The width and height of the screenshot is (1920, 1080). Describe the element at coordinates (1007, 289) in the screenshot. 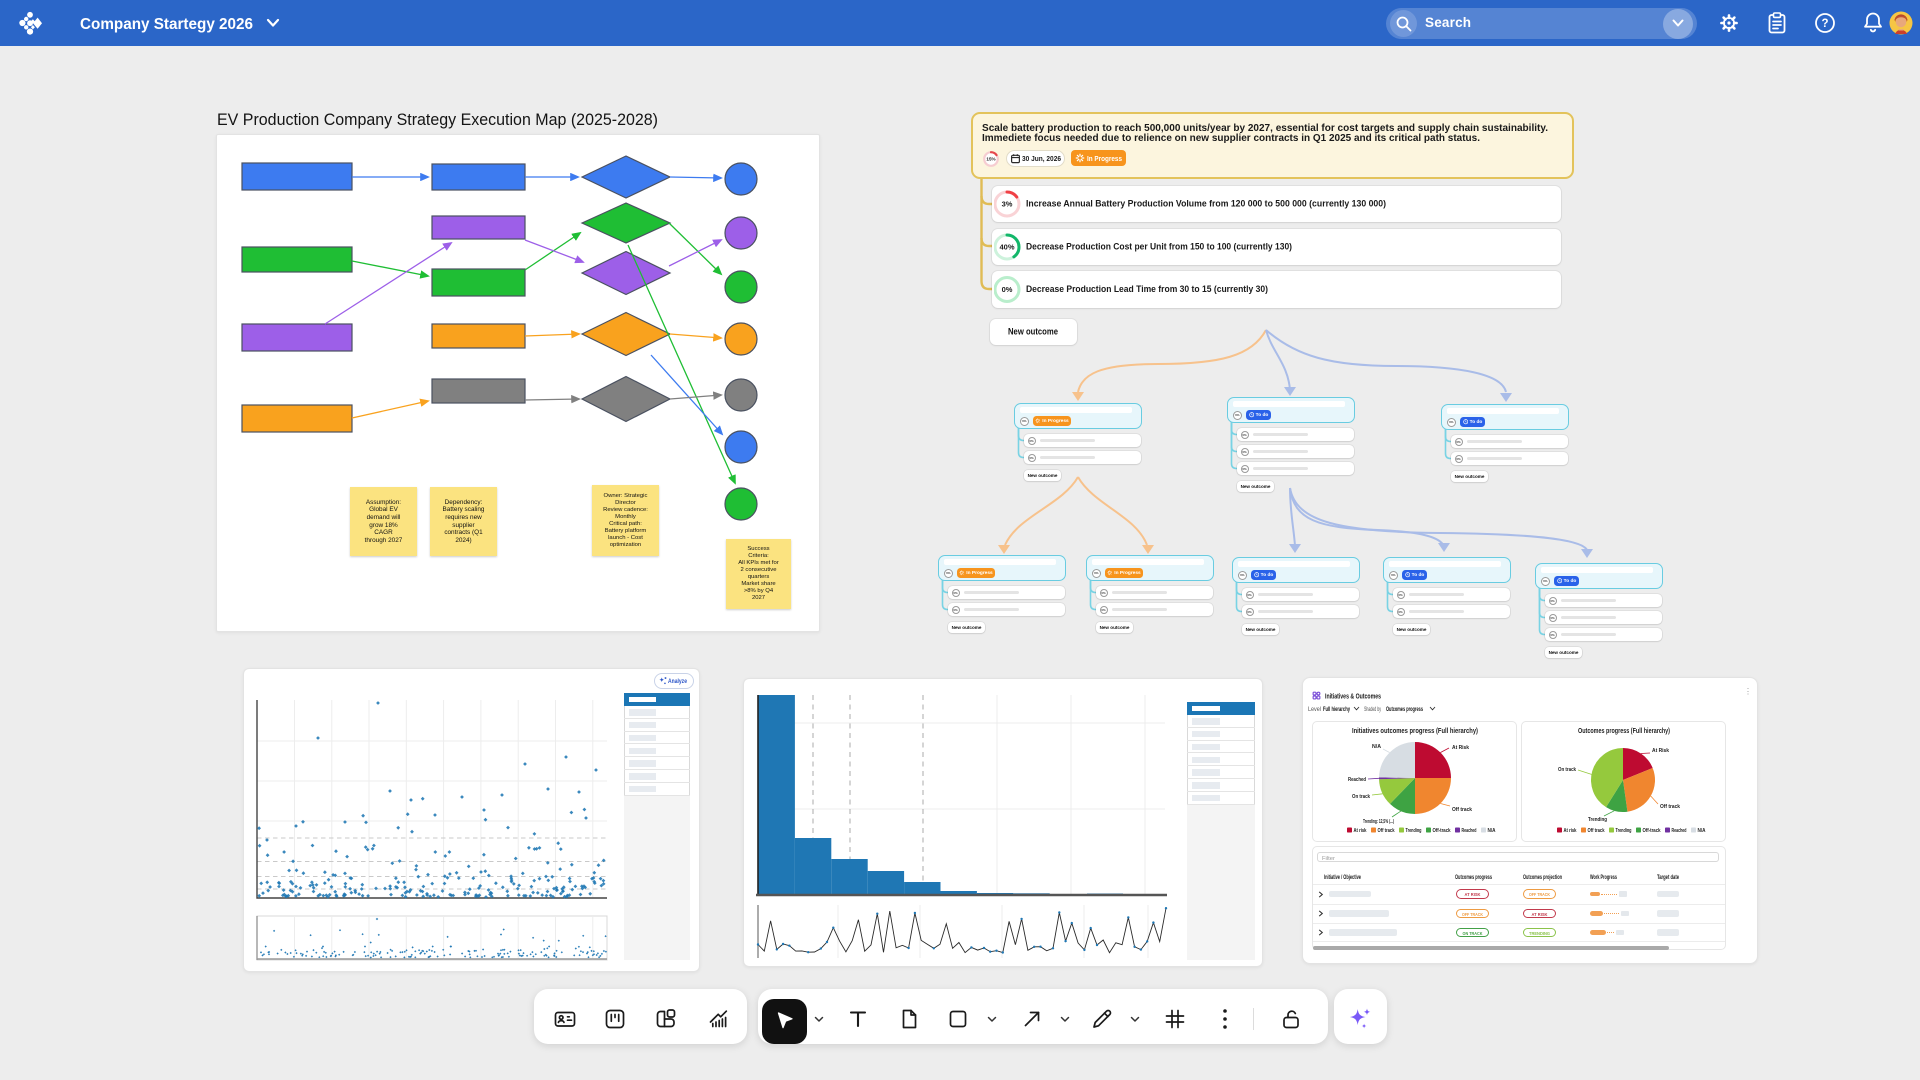

I see `svg-text: 0%` at that location.